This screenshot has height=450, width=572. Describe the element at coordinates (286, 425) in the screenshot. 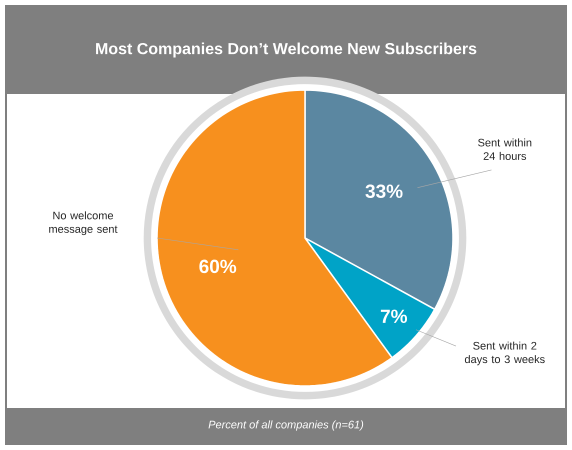

I see `text: Percent of all companies (n=61)` at that location.